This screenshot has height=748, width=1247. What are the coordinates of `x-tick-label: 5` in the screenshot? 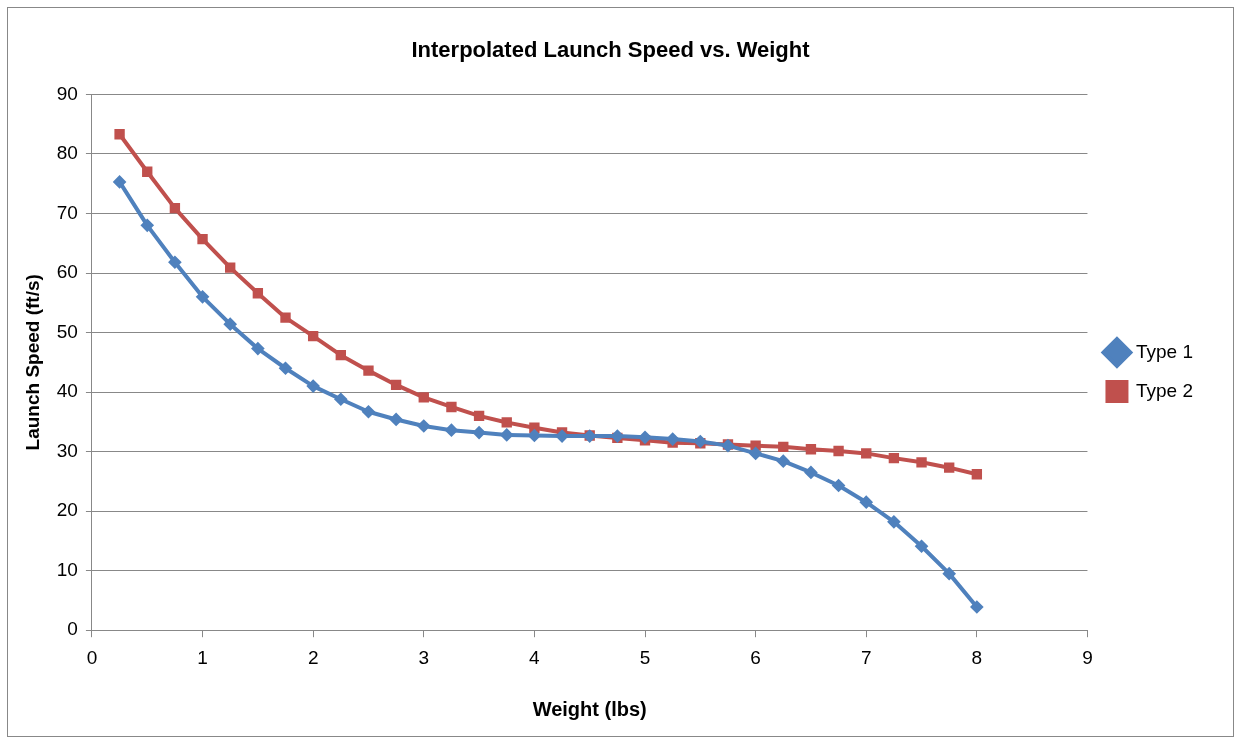 It's located at (645, 657).